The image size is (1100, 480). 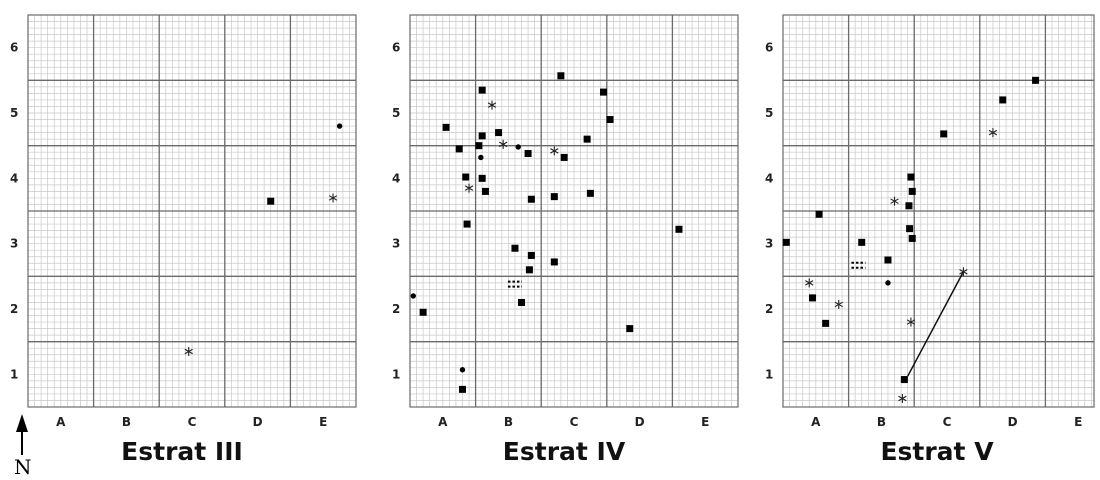 What do you see at coordinates (182, 451) in the screenshot?
I see `panel-title: Estrat III` at bounding box center [182, 451].